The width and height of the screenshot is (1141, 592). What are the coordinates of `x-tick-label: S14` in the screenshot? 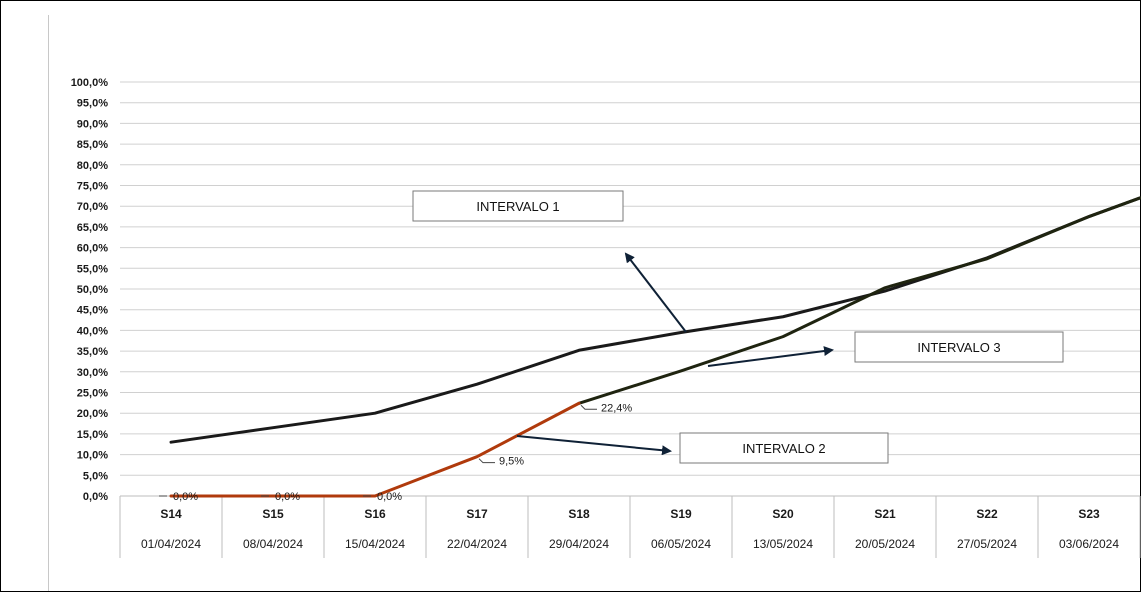 It's located at (171, 514).